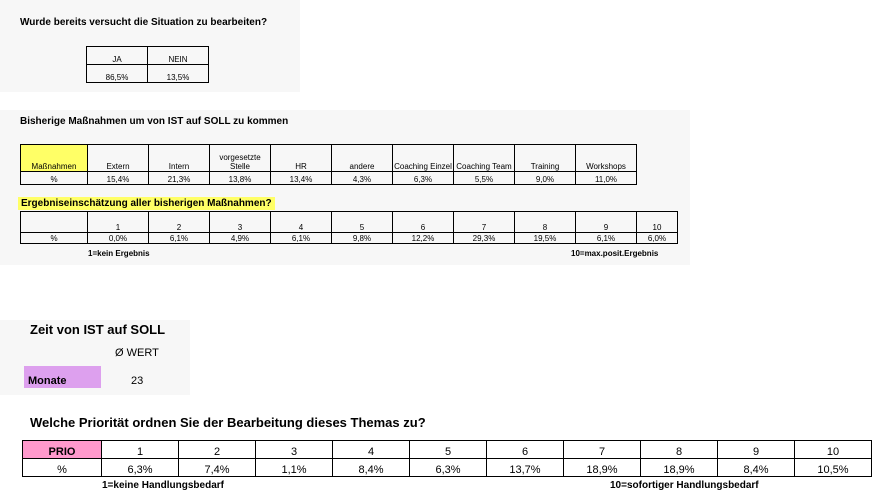 This screenshot has width=886, height=504. I want to click on header-cell: Workshops, so click(606, 158).